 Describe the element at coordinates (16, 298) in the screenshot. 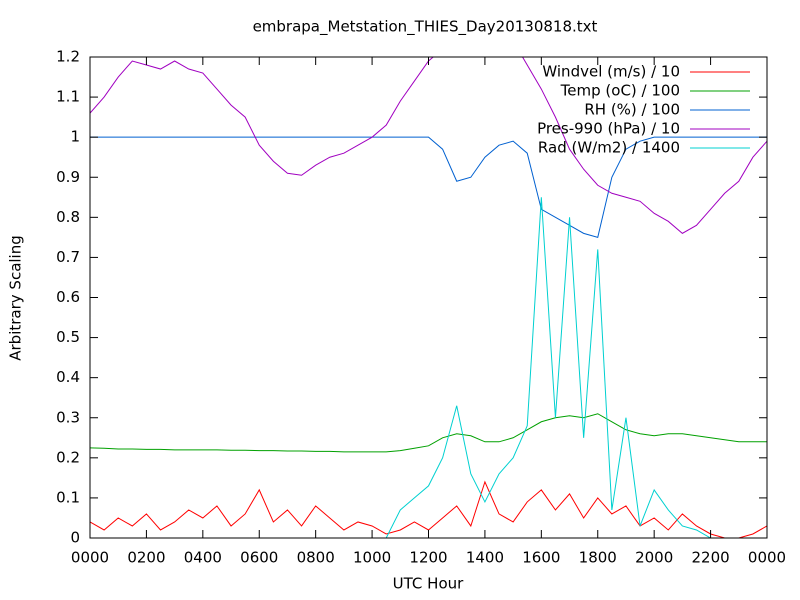

I see `y-axis-label: Arbitrary Scaling` at that location.